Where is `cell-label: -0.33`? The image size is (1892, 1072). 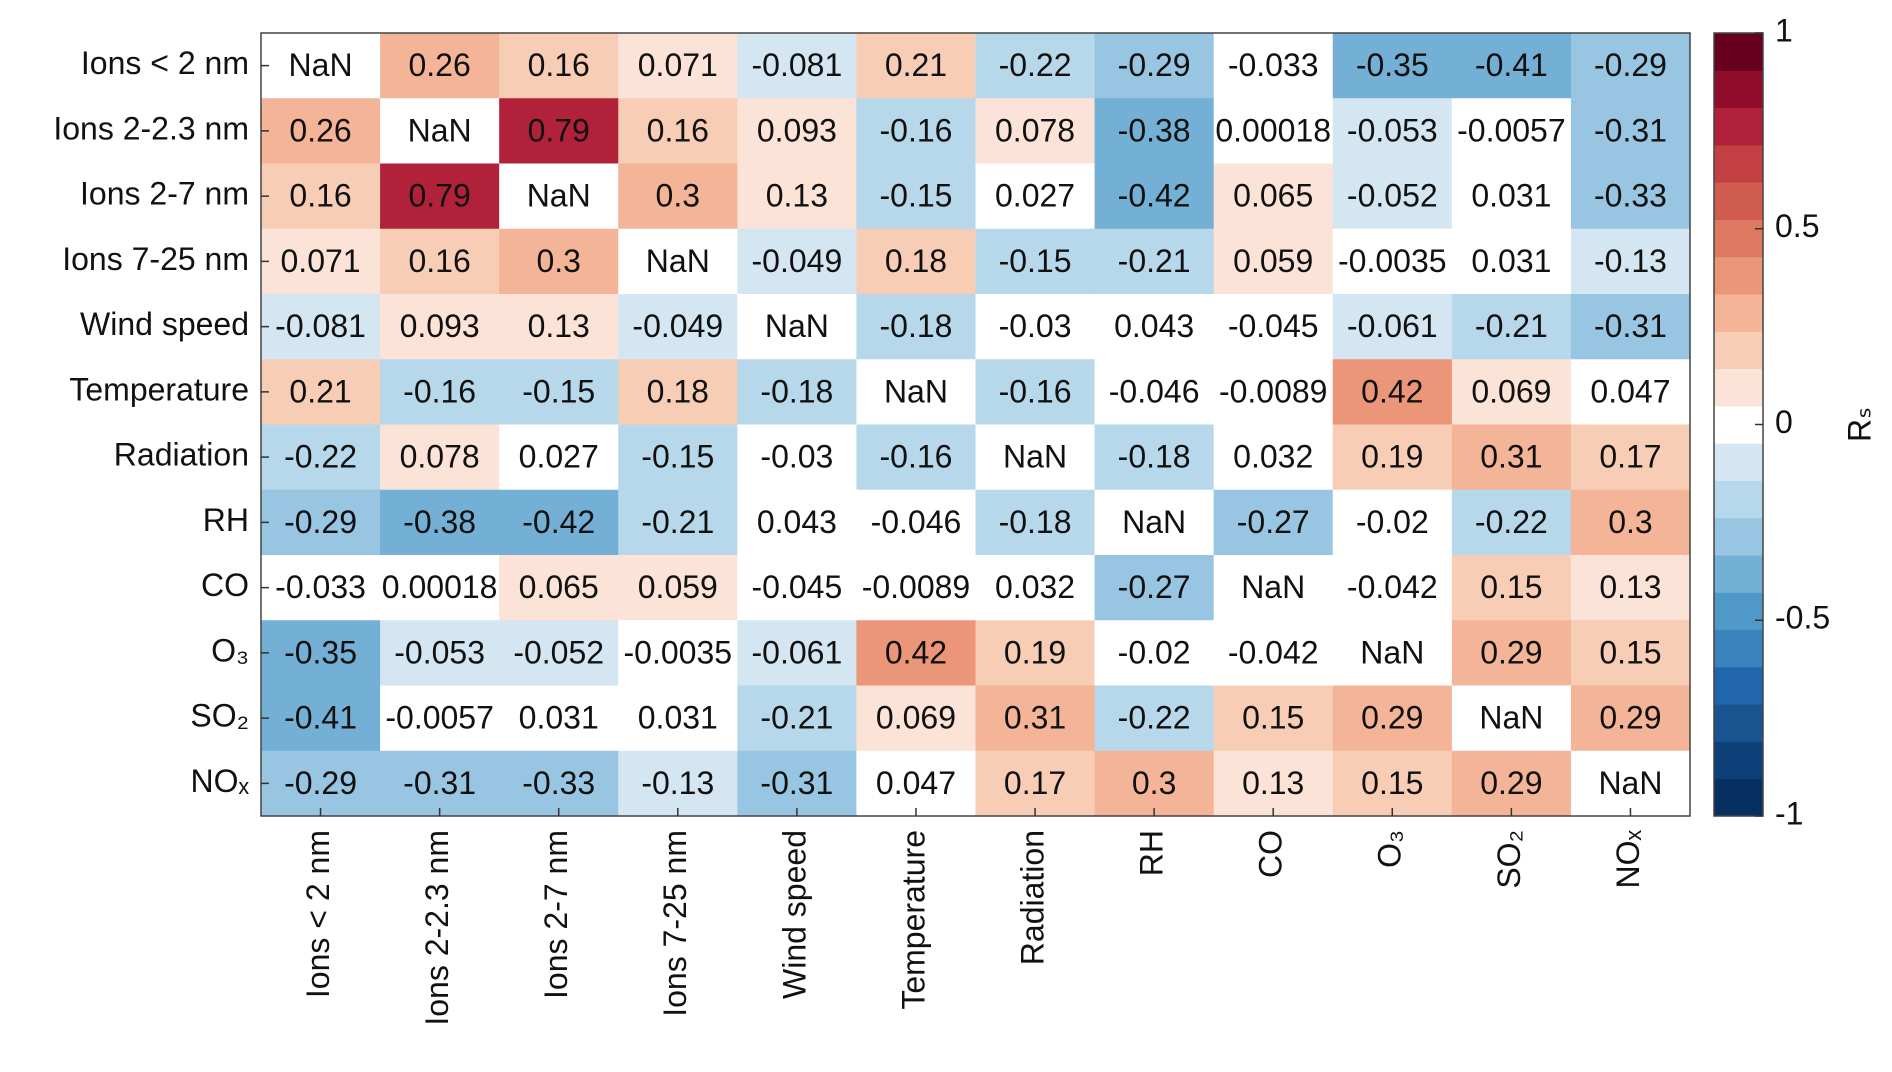 cell-label: -0.33 is located at coordinates (1630, 196).